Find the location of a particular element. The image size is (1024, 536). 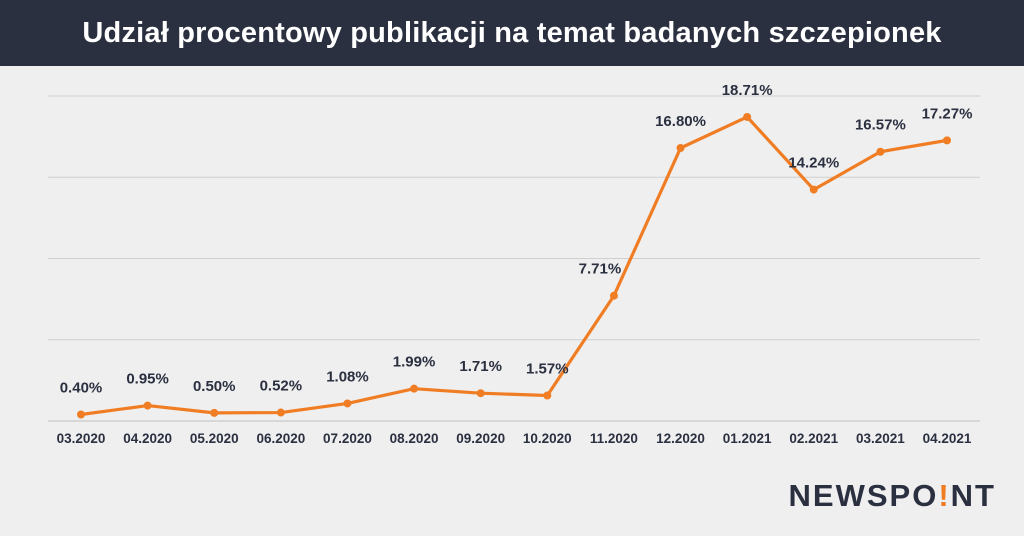

data-label: 1.71% is located at coordinates (480, 366).